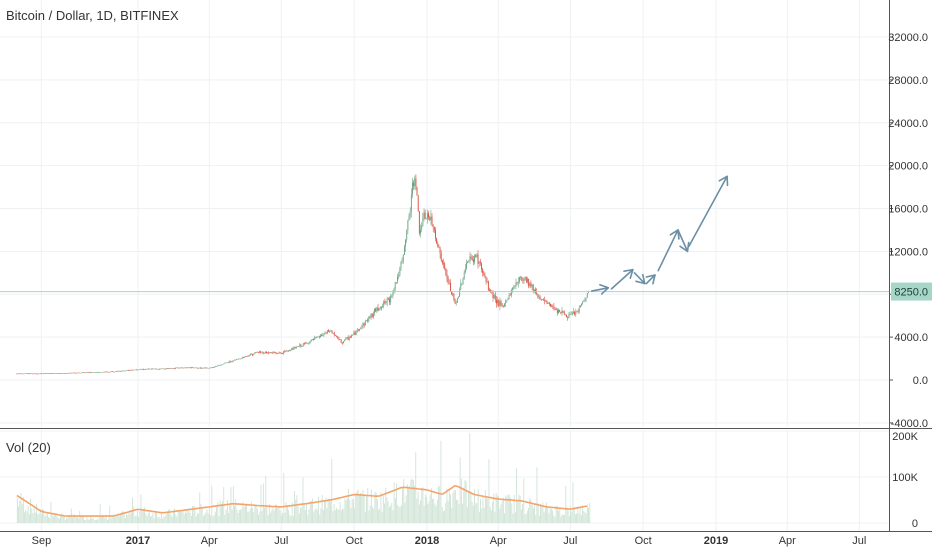  I want to click on projection-arrow-head, so click(650, 279).